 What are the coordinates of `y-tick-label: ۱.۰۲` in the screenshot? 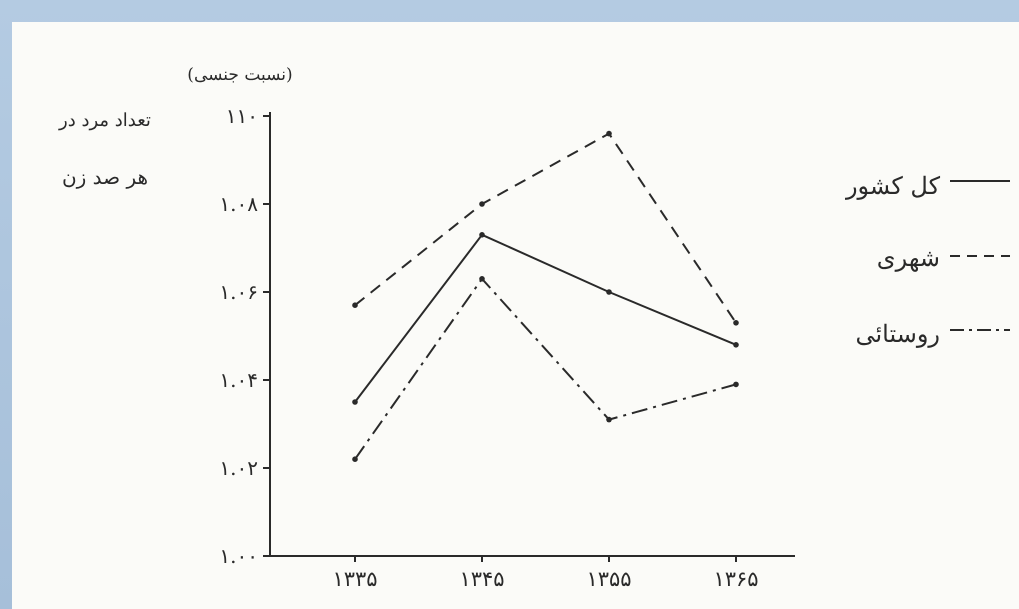 It's located at (238, 468).